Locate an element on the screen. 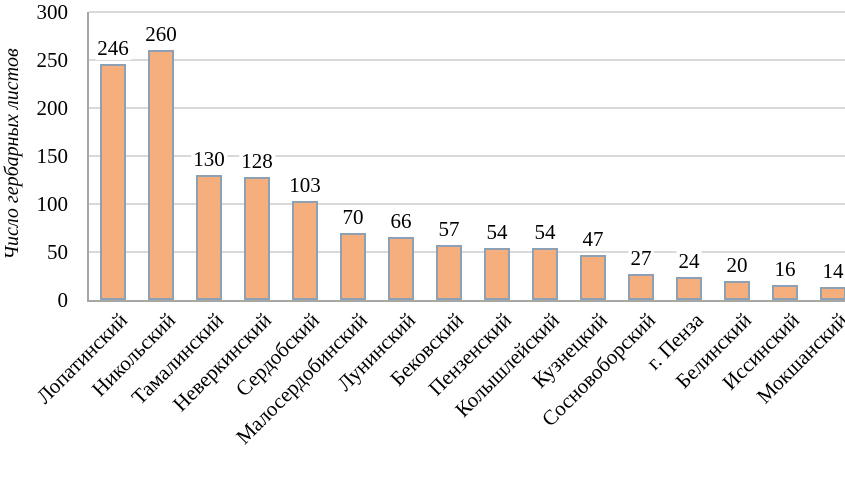  bar-slot: 27 is located at coordinates (641, 156).